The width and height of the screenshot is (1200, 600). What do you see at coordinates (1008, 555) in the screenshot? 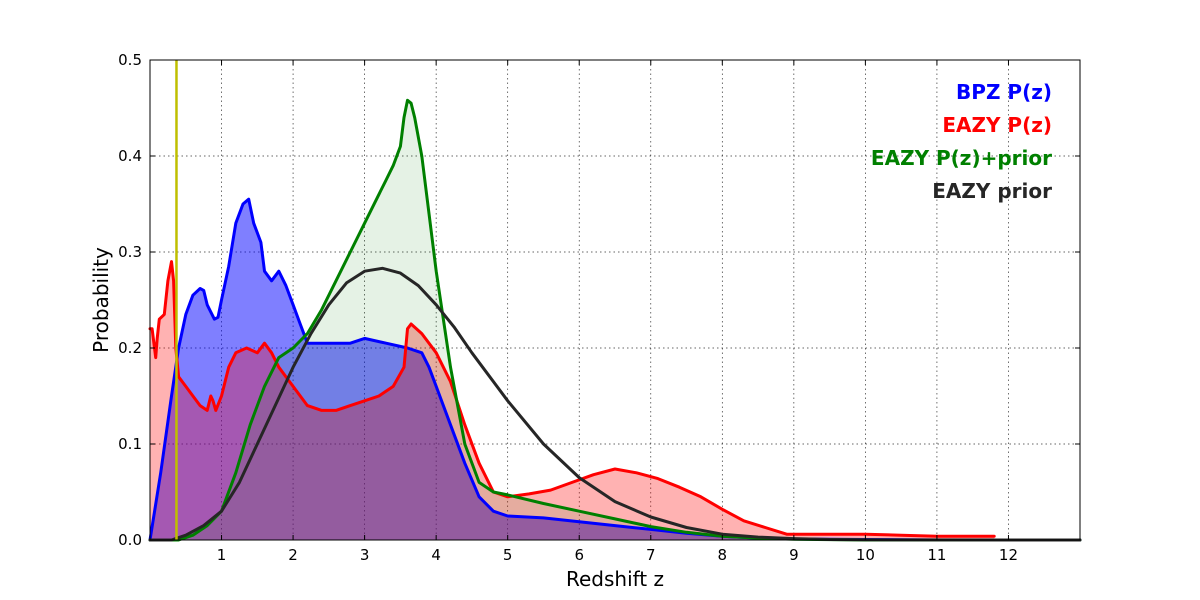
I see `x-tick-label: 12` at bounding box center [1008, 555].